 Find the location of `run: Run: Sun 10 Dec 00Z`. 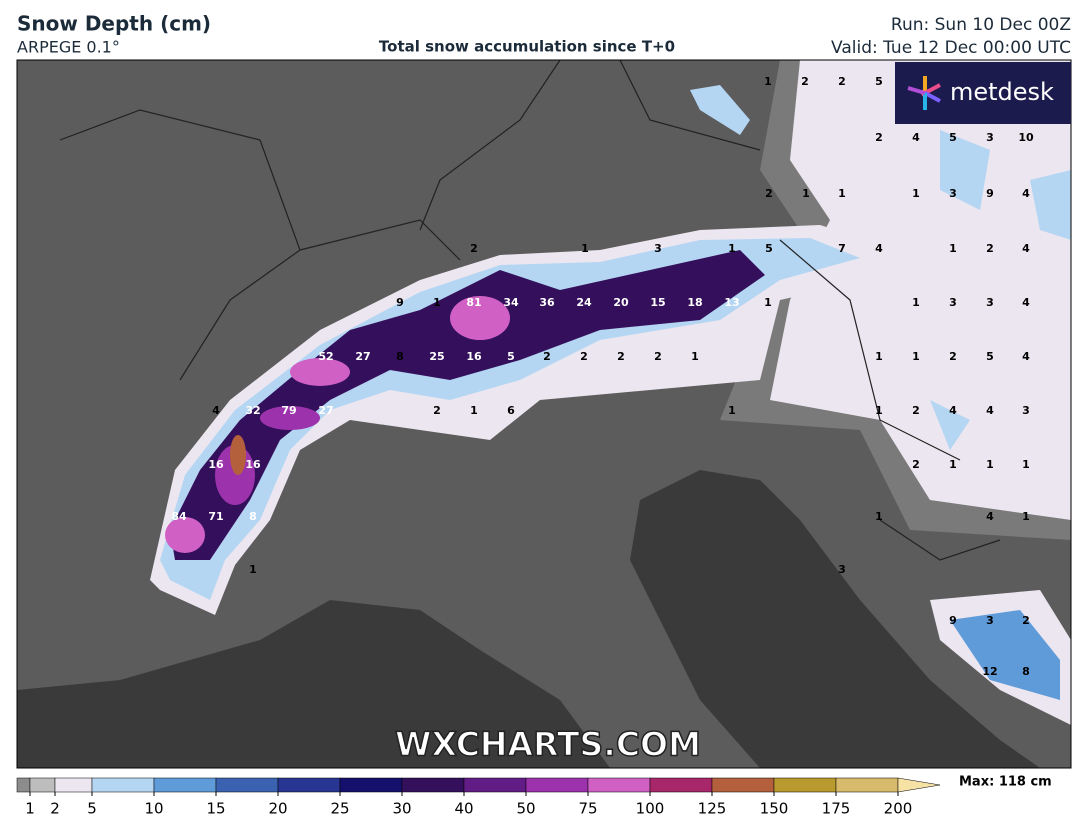

run: Run: Sun 10 Dec 00Z is located at coordinates (981, 25).